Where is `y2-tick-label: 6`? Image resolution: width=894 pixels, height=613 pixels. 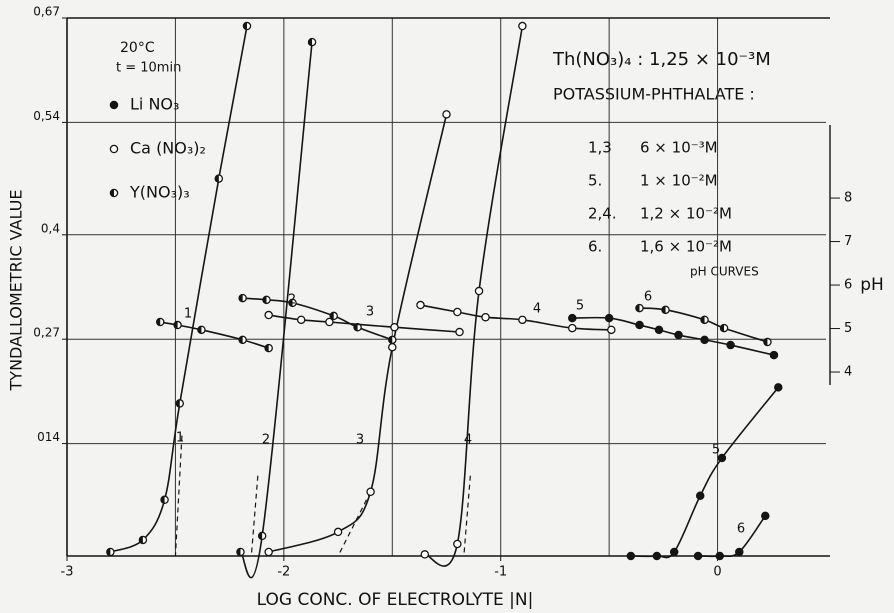 y2-tick-label: 6 is located at coordinates (848, 285).